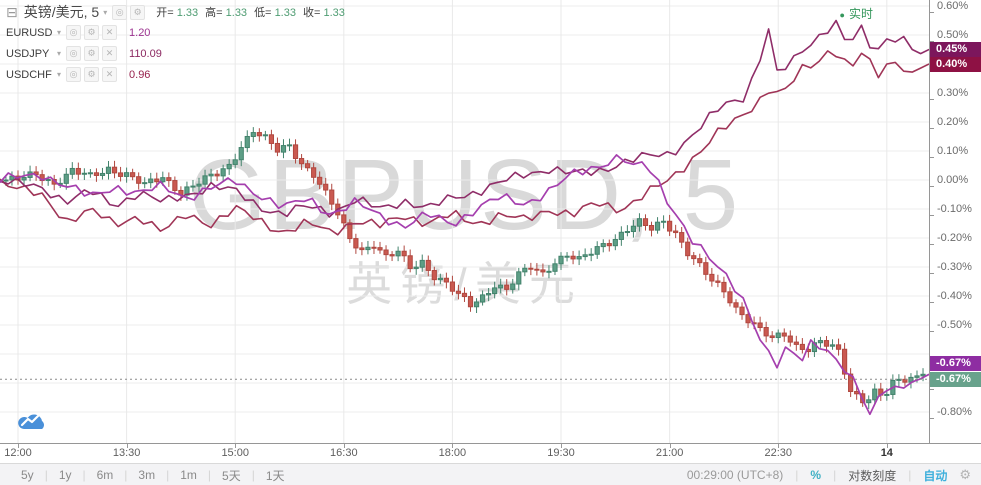 This screenshot has width=981, height=485. Describe the element at coordinates (27, 475) in the screenshot. I see `range-button-5y: 5y` at that location.